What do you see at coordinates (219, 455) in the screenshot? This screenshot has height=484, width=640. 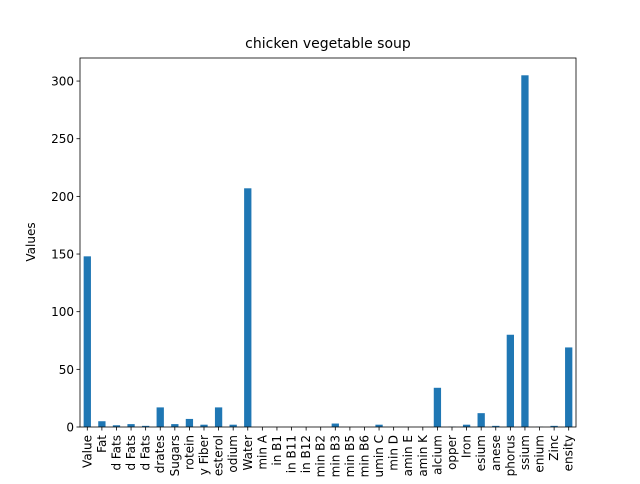 I see `x-tick-label: esterol` at bounding box center [219, 455].